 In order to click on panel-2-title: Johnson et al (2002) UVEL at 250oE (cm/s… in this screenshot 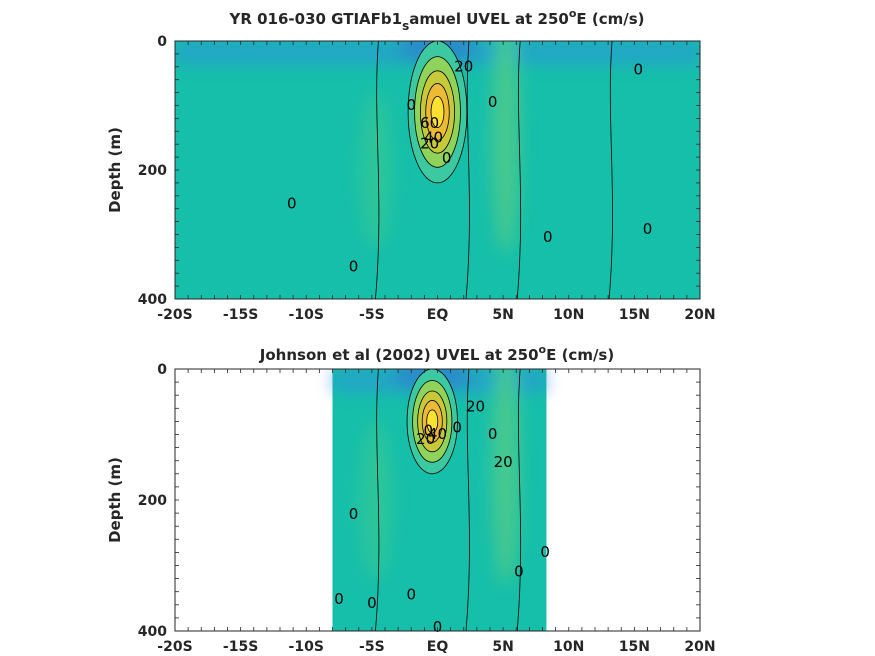, I will do `click(436, 353)`.